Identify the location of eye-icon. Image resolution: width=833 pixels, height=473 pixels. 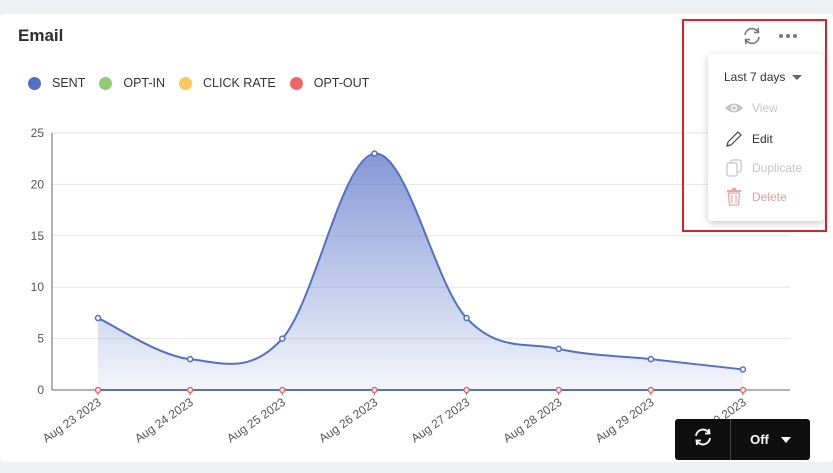
(734, 108).